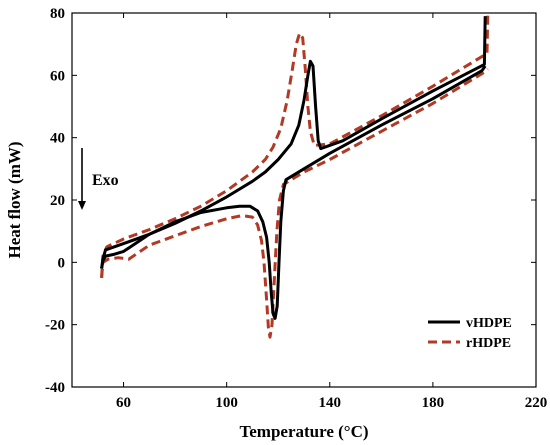 This screenshot has height=445, width=550. What do you see at coordinates (330, 403) in the screenshot?
I see `x-tick-label: 140` at bounding box center [330, 403].